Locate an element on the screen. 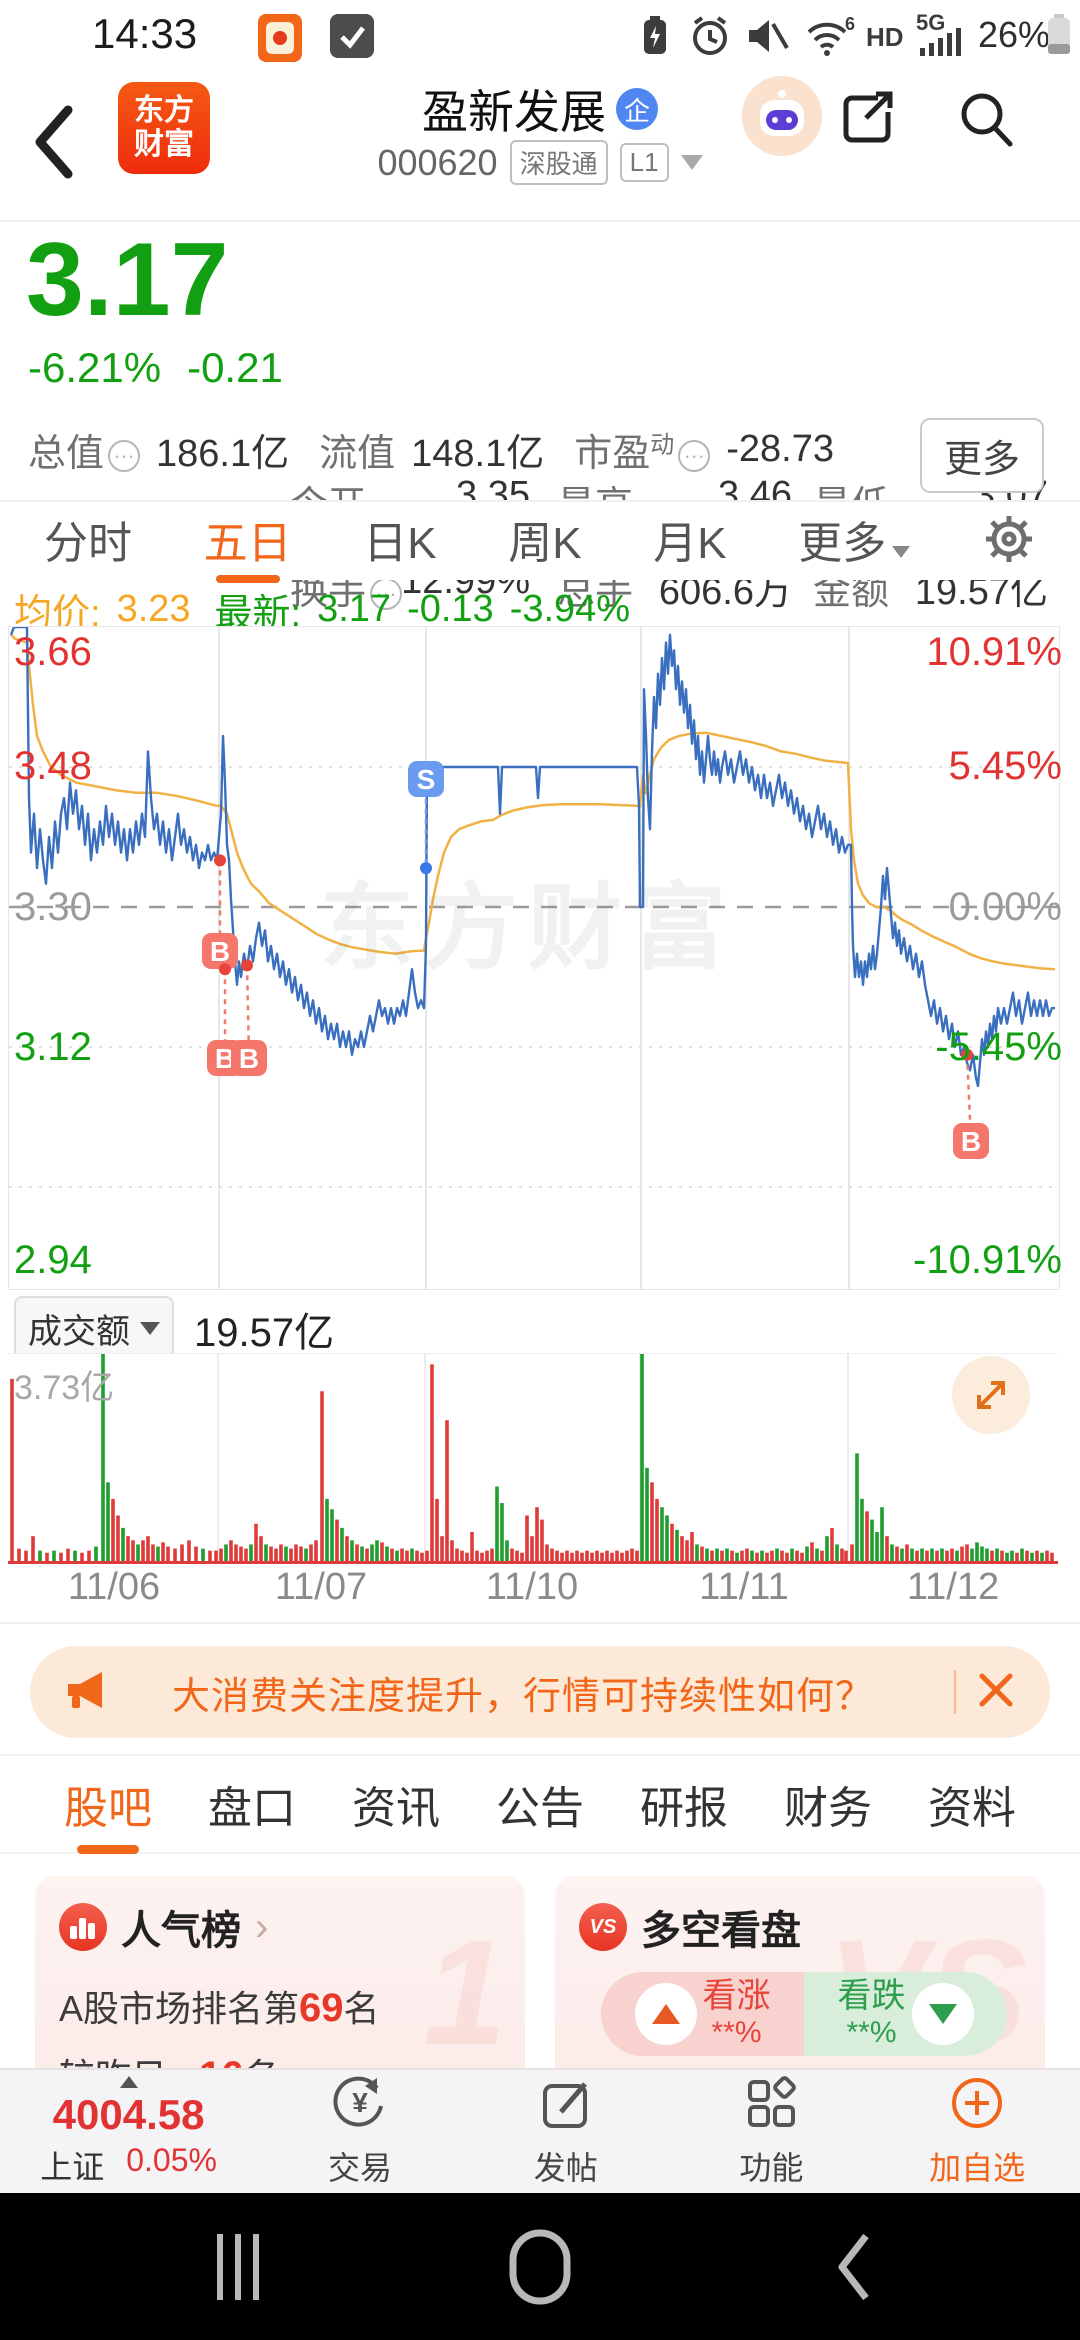  tab-five-day: 五日 is located at coordinates (248, 541).